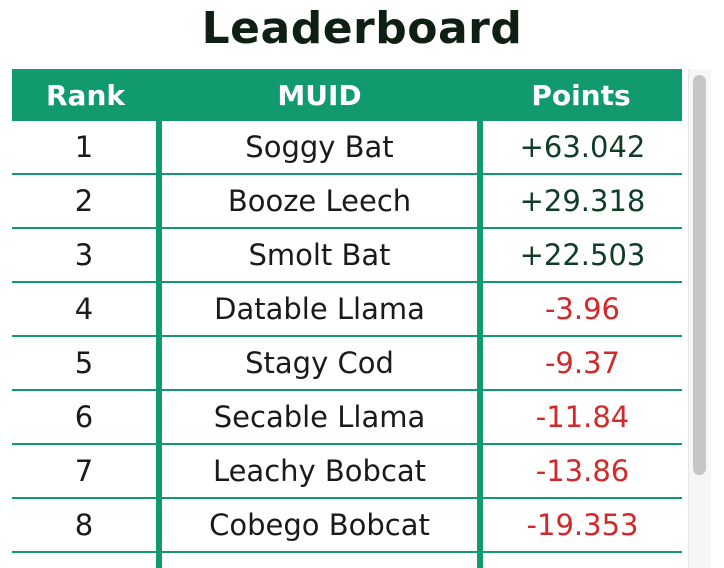  What do you see at coordinates (87, 525) in the screenshot?
I see `rank-cell: 8` at bounding box center [87, 525].